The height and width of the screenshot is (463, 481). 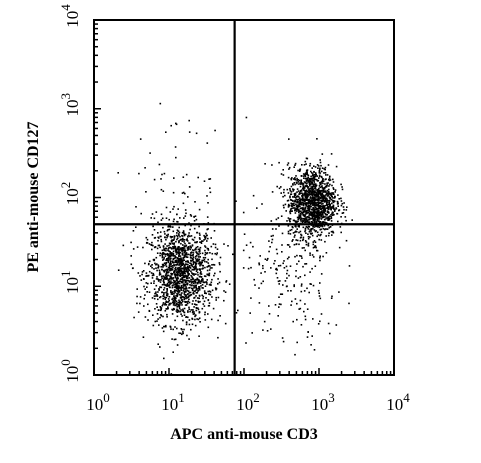 I want to click on y-tick-label: 10⁴, so click(x=70, y=16).